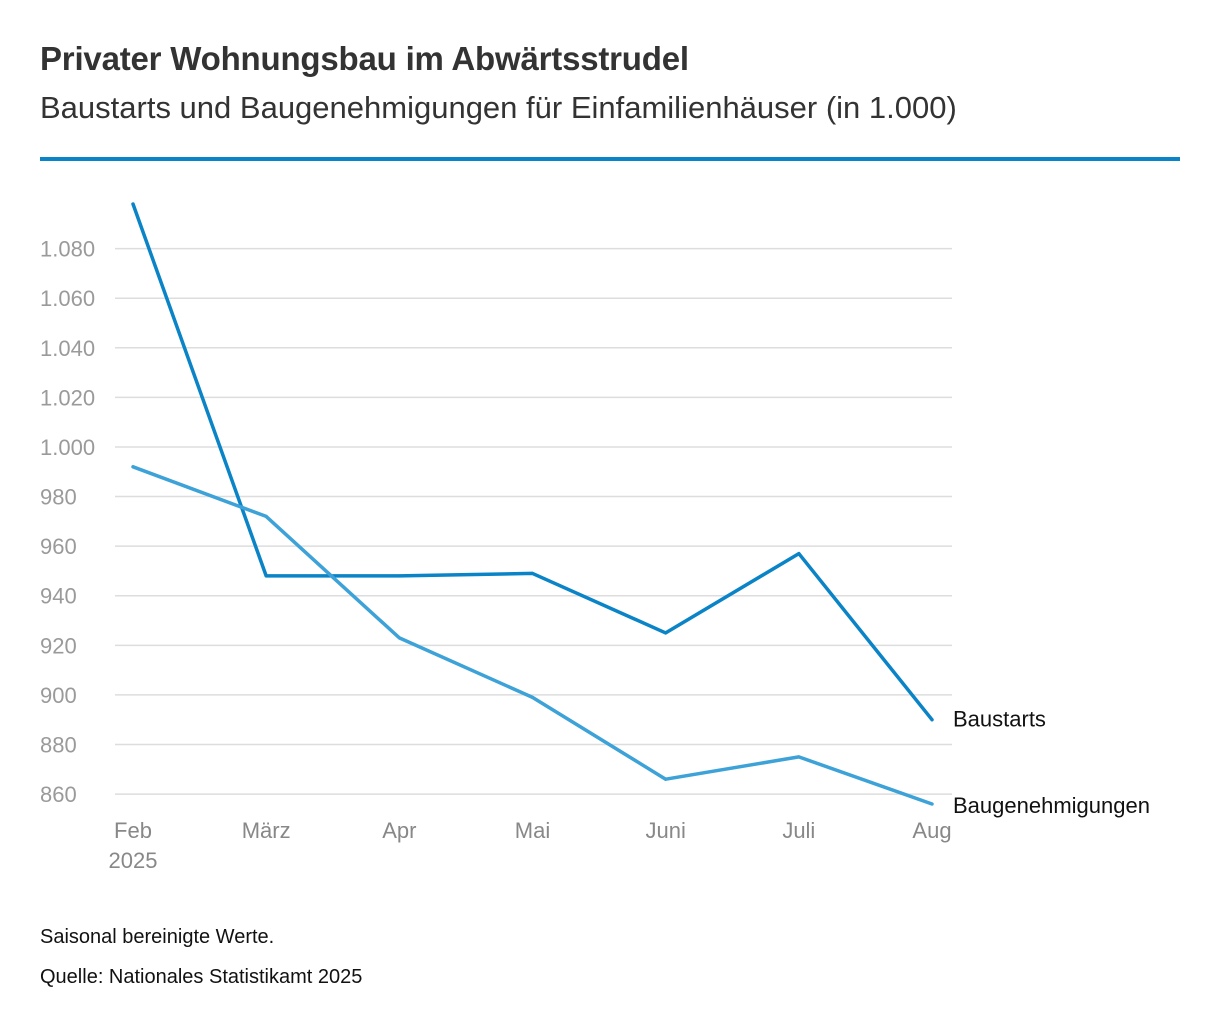  Describe the element at coordinates (532, 830) in the screenshot. I see `x-tick-label: Mai` at that location.